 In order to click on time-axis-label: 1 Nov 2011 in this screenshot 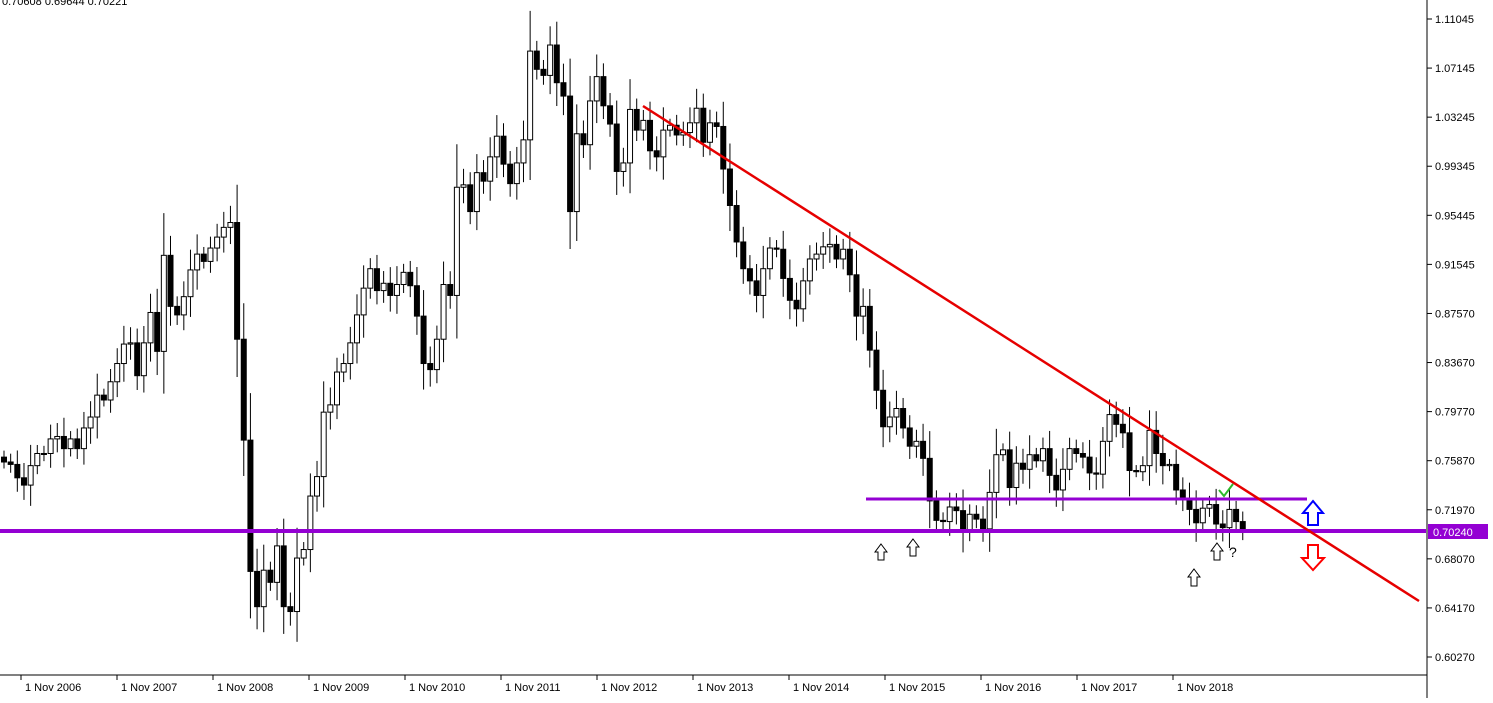, I will do `click(532, 688)`.